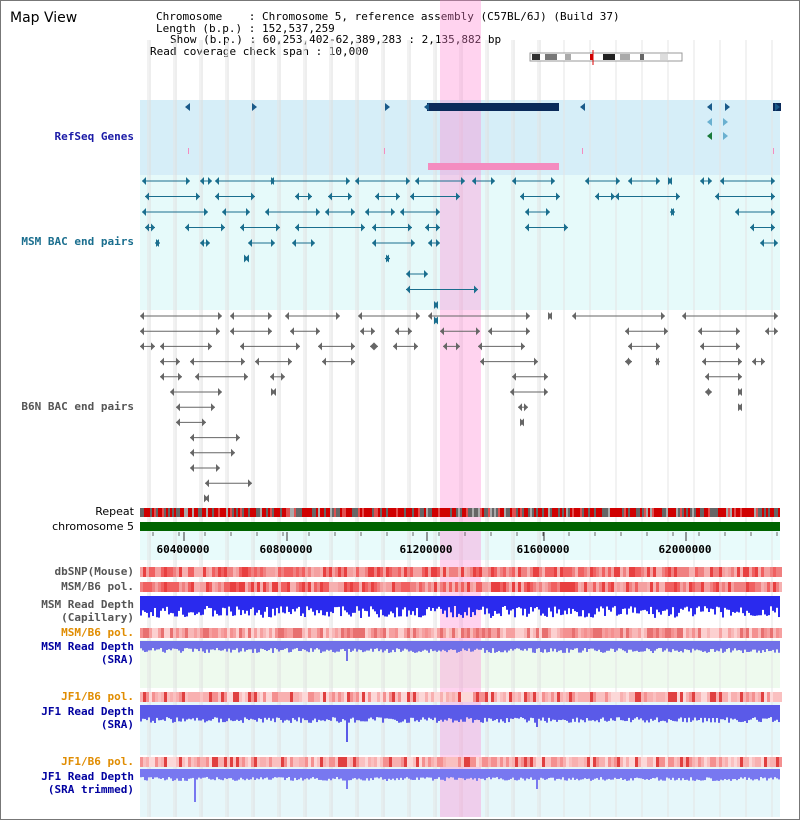 This screenshot has height=820, width=800. I want to click on track-label-refseq: RefSeq Genes, so click(94, 136).